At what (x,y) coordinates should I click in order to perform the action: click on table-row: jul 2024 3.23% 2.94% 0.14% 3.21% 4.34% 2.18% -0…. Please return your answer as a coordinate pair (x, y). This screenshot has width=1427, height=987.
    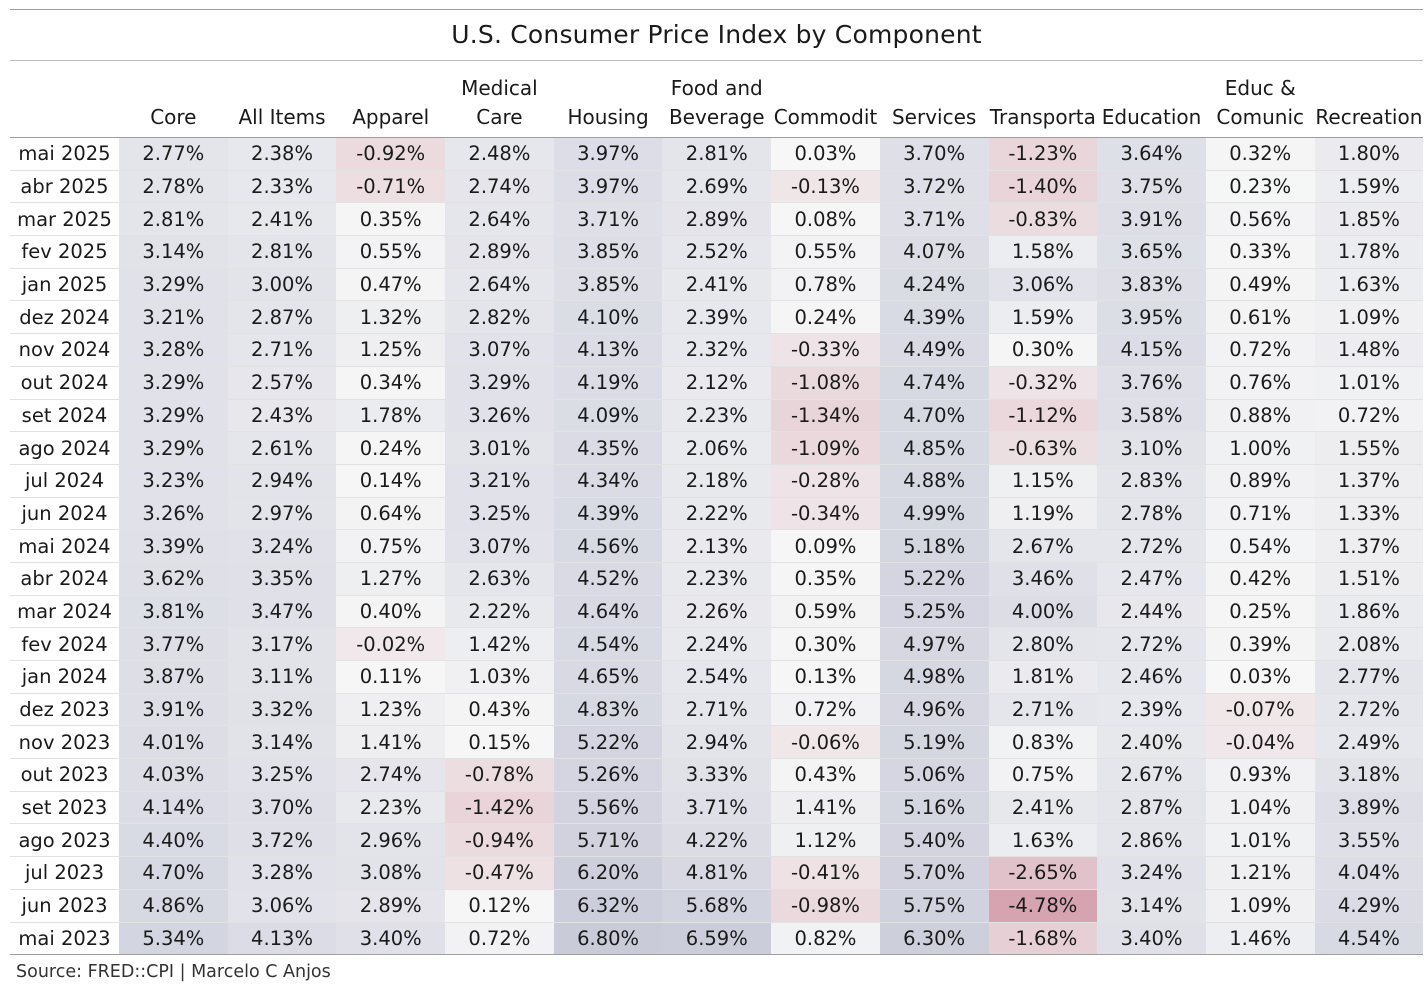
    Looking at the image, I should click on (717, 481).